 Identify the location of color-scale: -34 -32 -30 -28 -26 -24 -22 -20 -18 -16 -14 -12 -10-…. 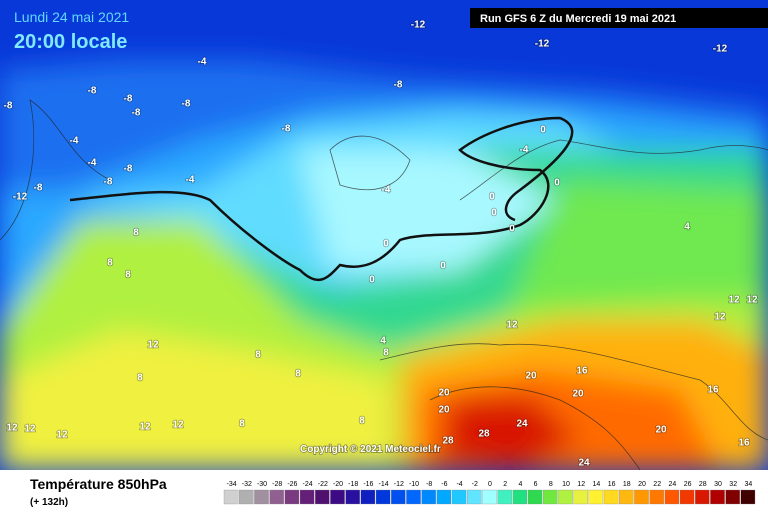
(489, 493).